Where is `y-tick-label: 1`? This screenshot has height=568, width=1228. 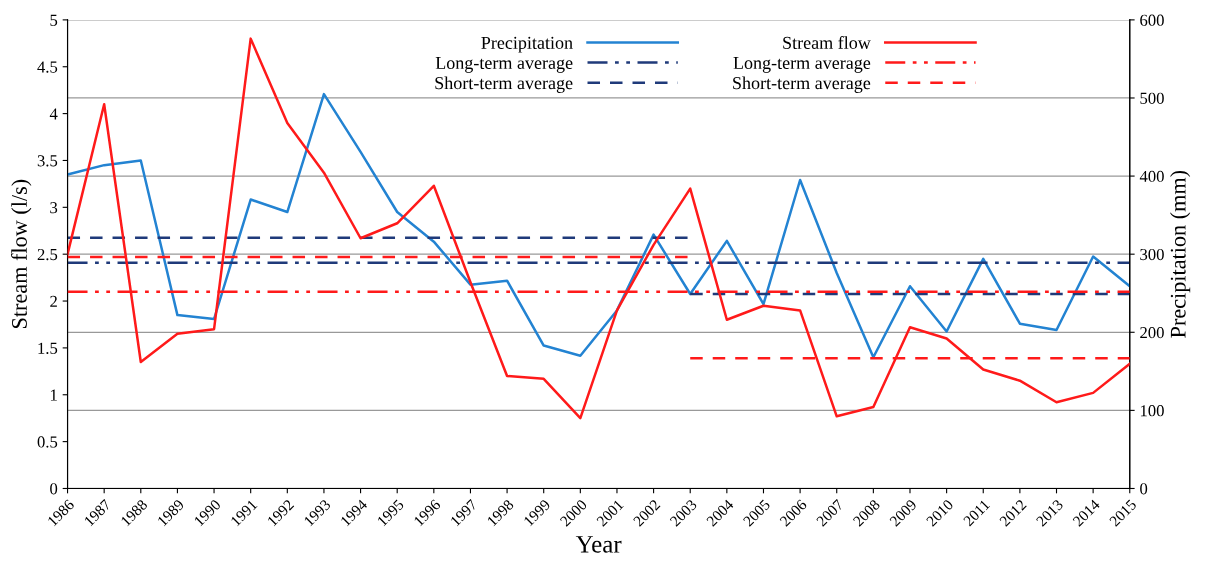 y-tick-label: 1 is located at coordinates (53, 395).